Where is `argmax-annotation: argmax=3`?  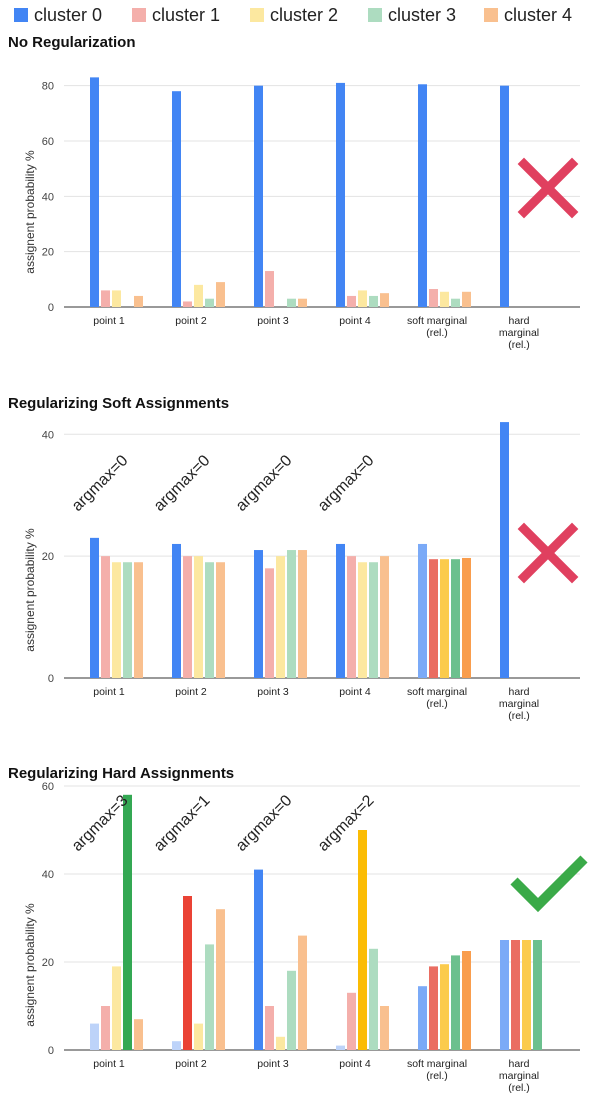
argmax-annotation: argmax=3 is located at coordinates (100, 823).